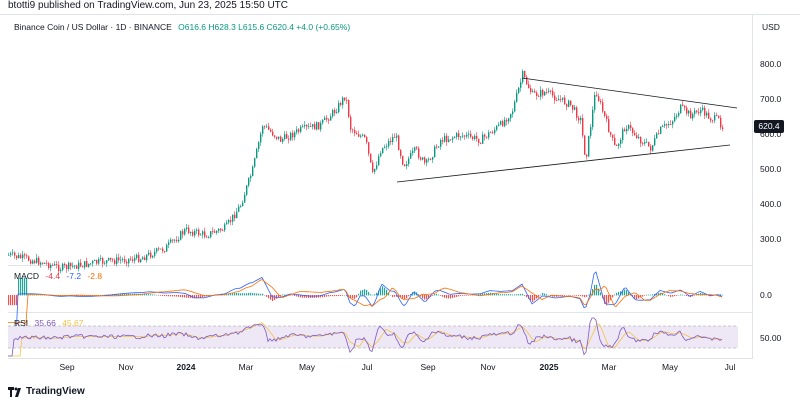  What do you see at coordinates (46, 391) in the screenshot?
I see `tradingview-footer: TradingView` at bounding box center [46, 391].